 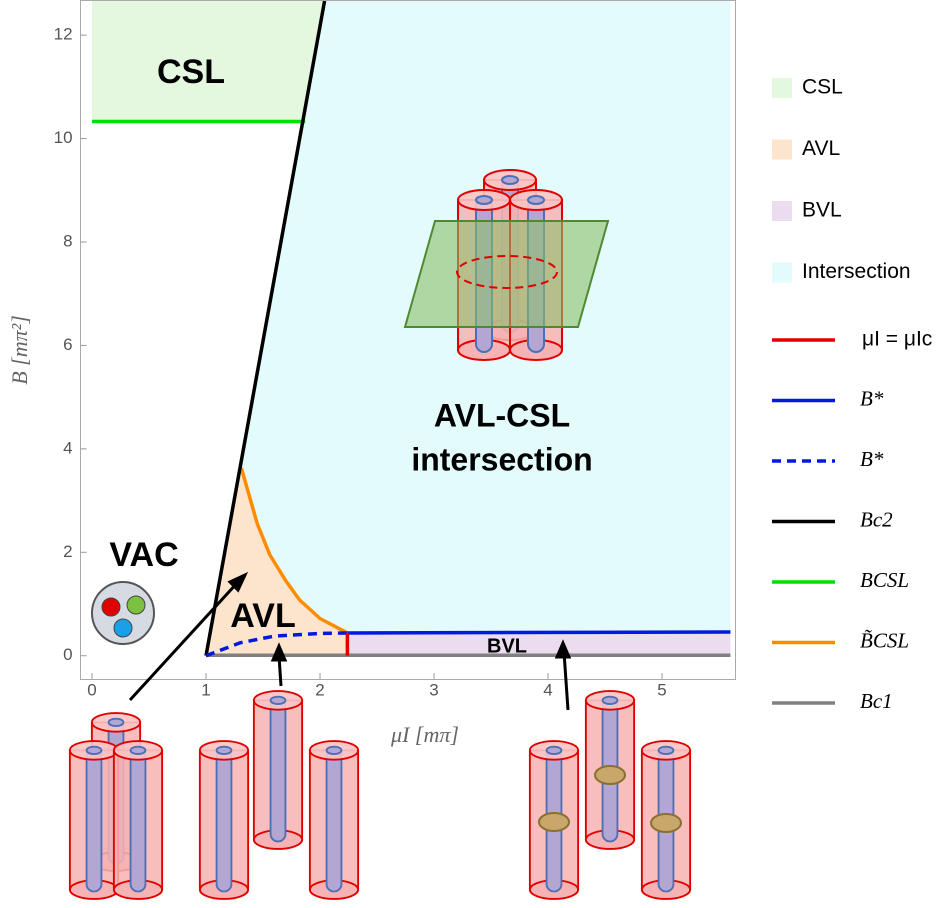 I want to click on x-tick-label: 0, so click(x=91, y=689).